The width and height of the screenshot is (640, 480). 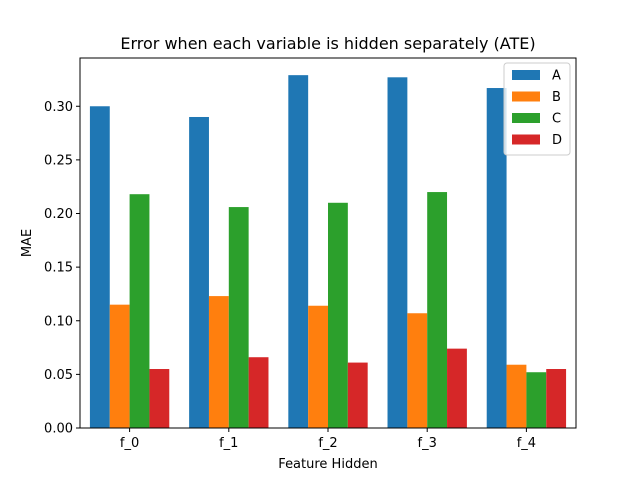 I want to click on y-tick-label: 0.05, so click(x=58, y=375).